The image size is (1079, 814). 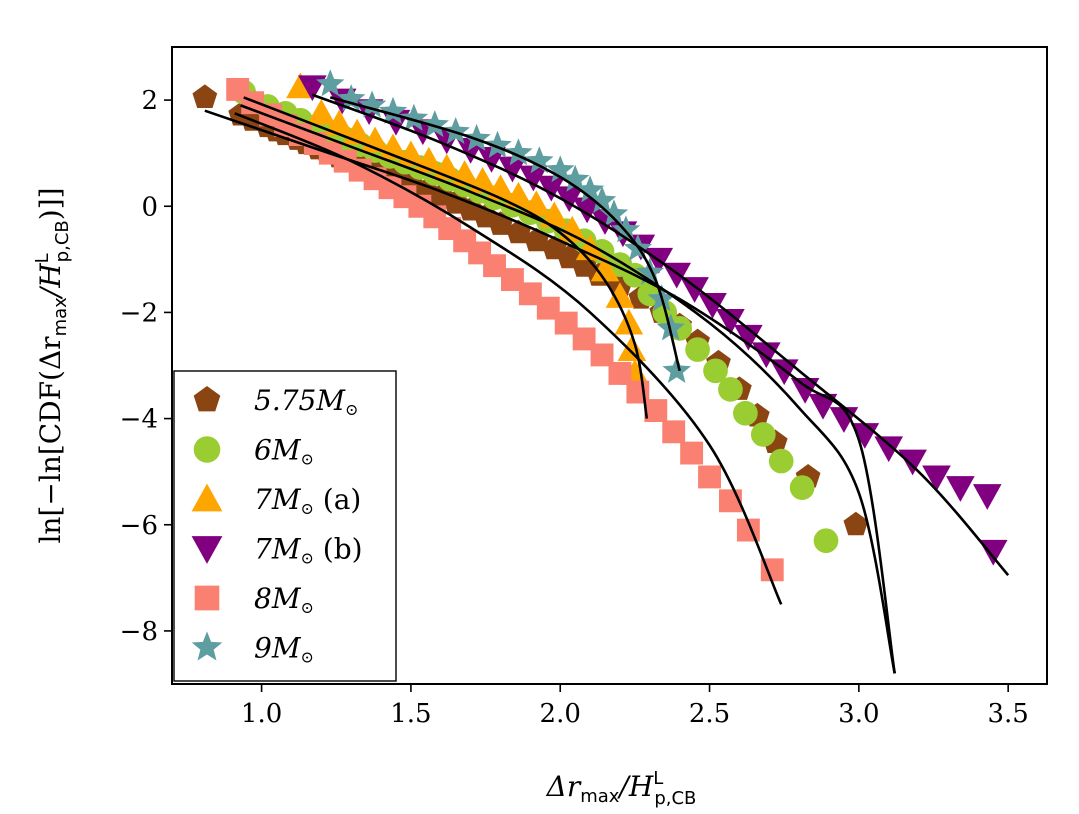 What do you see at coordinates (139, 313) in the screenshot?
I see `y-tick-label: −2` at bounding box center [139, 313].